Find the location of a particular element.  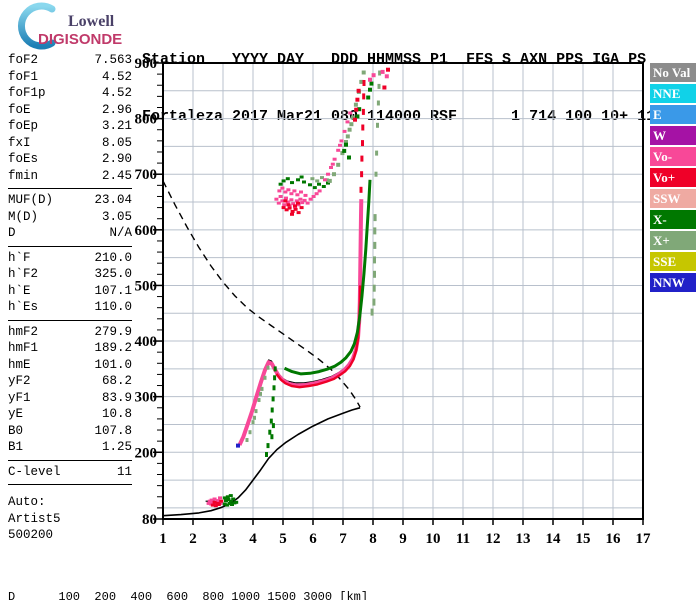

series-second-hop-cluster-green is located at coordinates (304, 182).